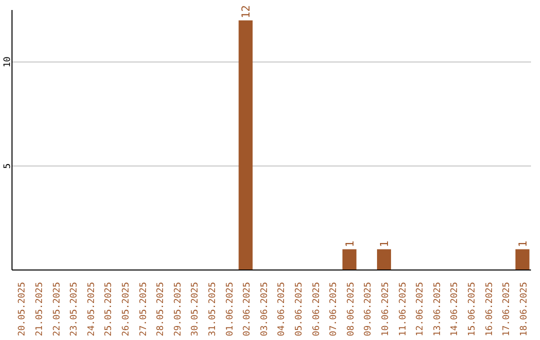  I want to click on y-tick-label: 5, so click(8, 166).